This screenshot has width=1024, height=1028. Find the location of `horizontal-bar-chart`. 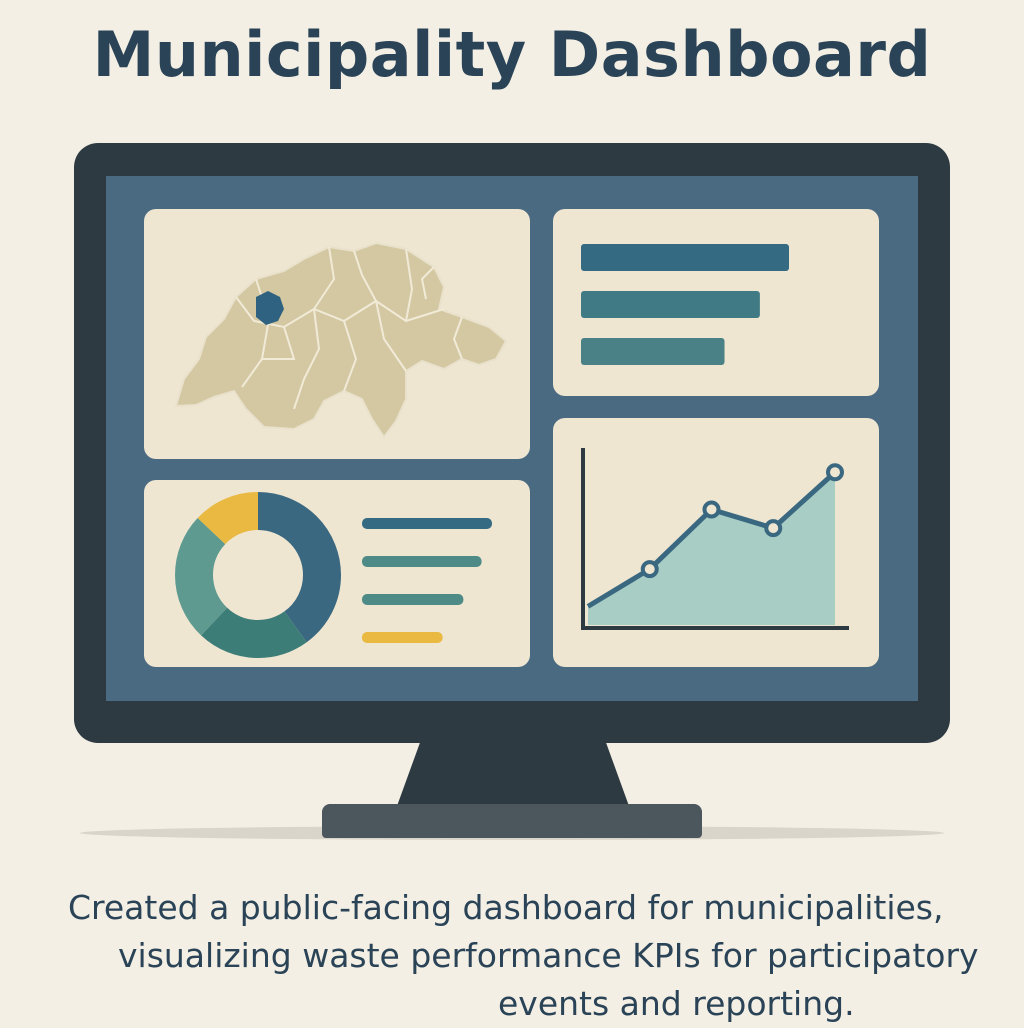

horizontal-bar-chart is located at coordinates (685, 304).